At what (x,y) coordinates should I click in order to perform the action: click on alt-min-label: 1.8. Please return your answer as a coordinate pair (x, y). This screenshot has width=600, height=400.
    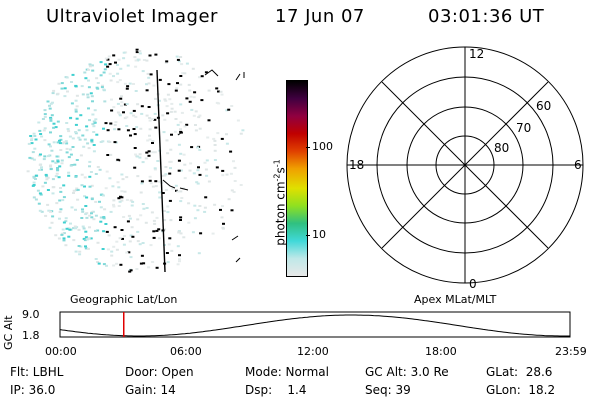
    Looking at the image, I should click on (31, 335).